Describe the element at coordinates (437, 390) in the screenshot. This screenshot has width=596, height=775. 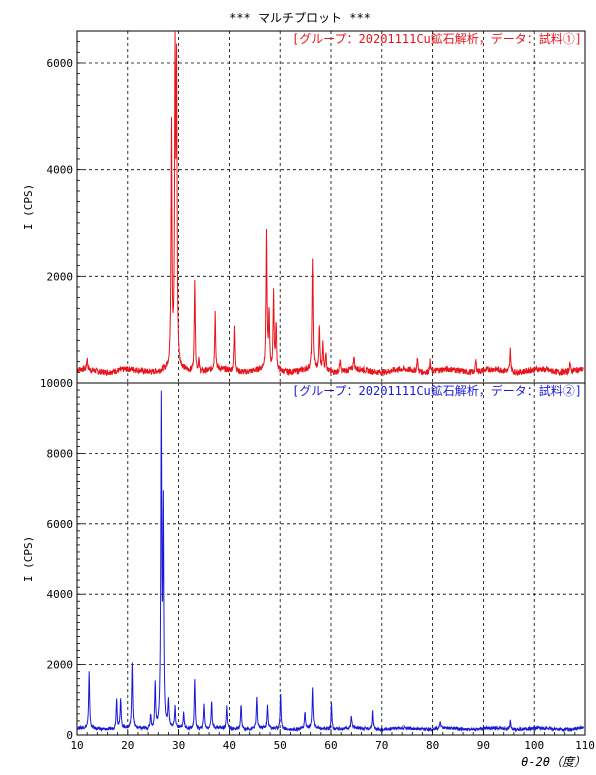
I see `series-legend-2: [グループ：20201111Cu鉱石解析，データ：試料②]` at that location.